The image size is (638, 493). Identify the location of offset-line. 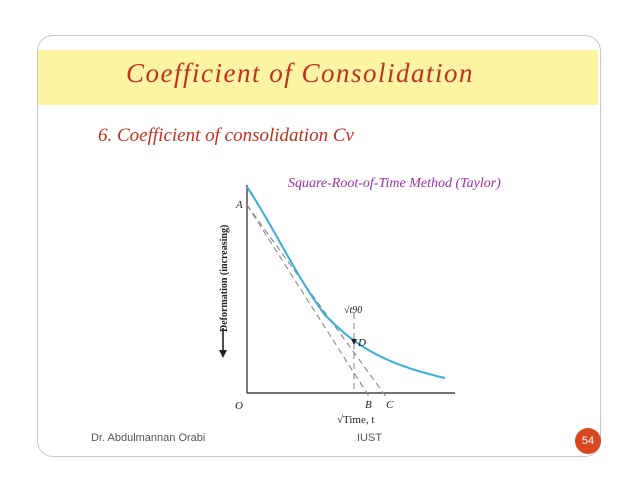
(317, 301).